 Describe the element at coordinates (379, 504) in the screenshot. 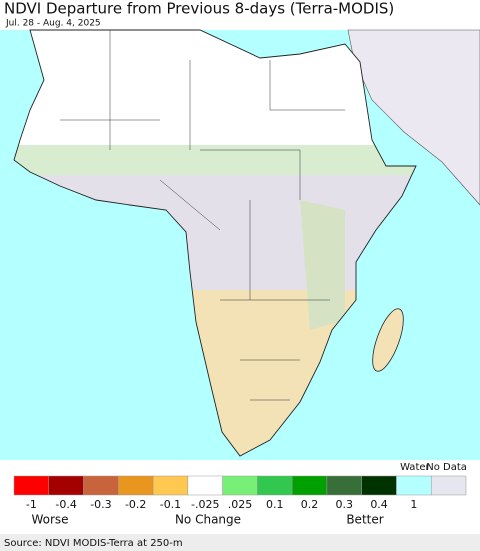

I see `legend-tick: 0.4` at that location.